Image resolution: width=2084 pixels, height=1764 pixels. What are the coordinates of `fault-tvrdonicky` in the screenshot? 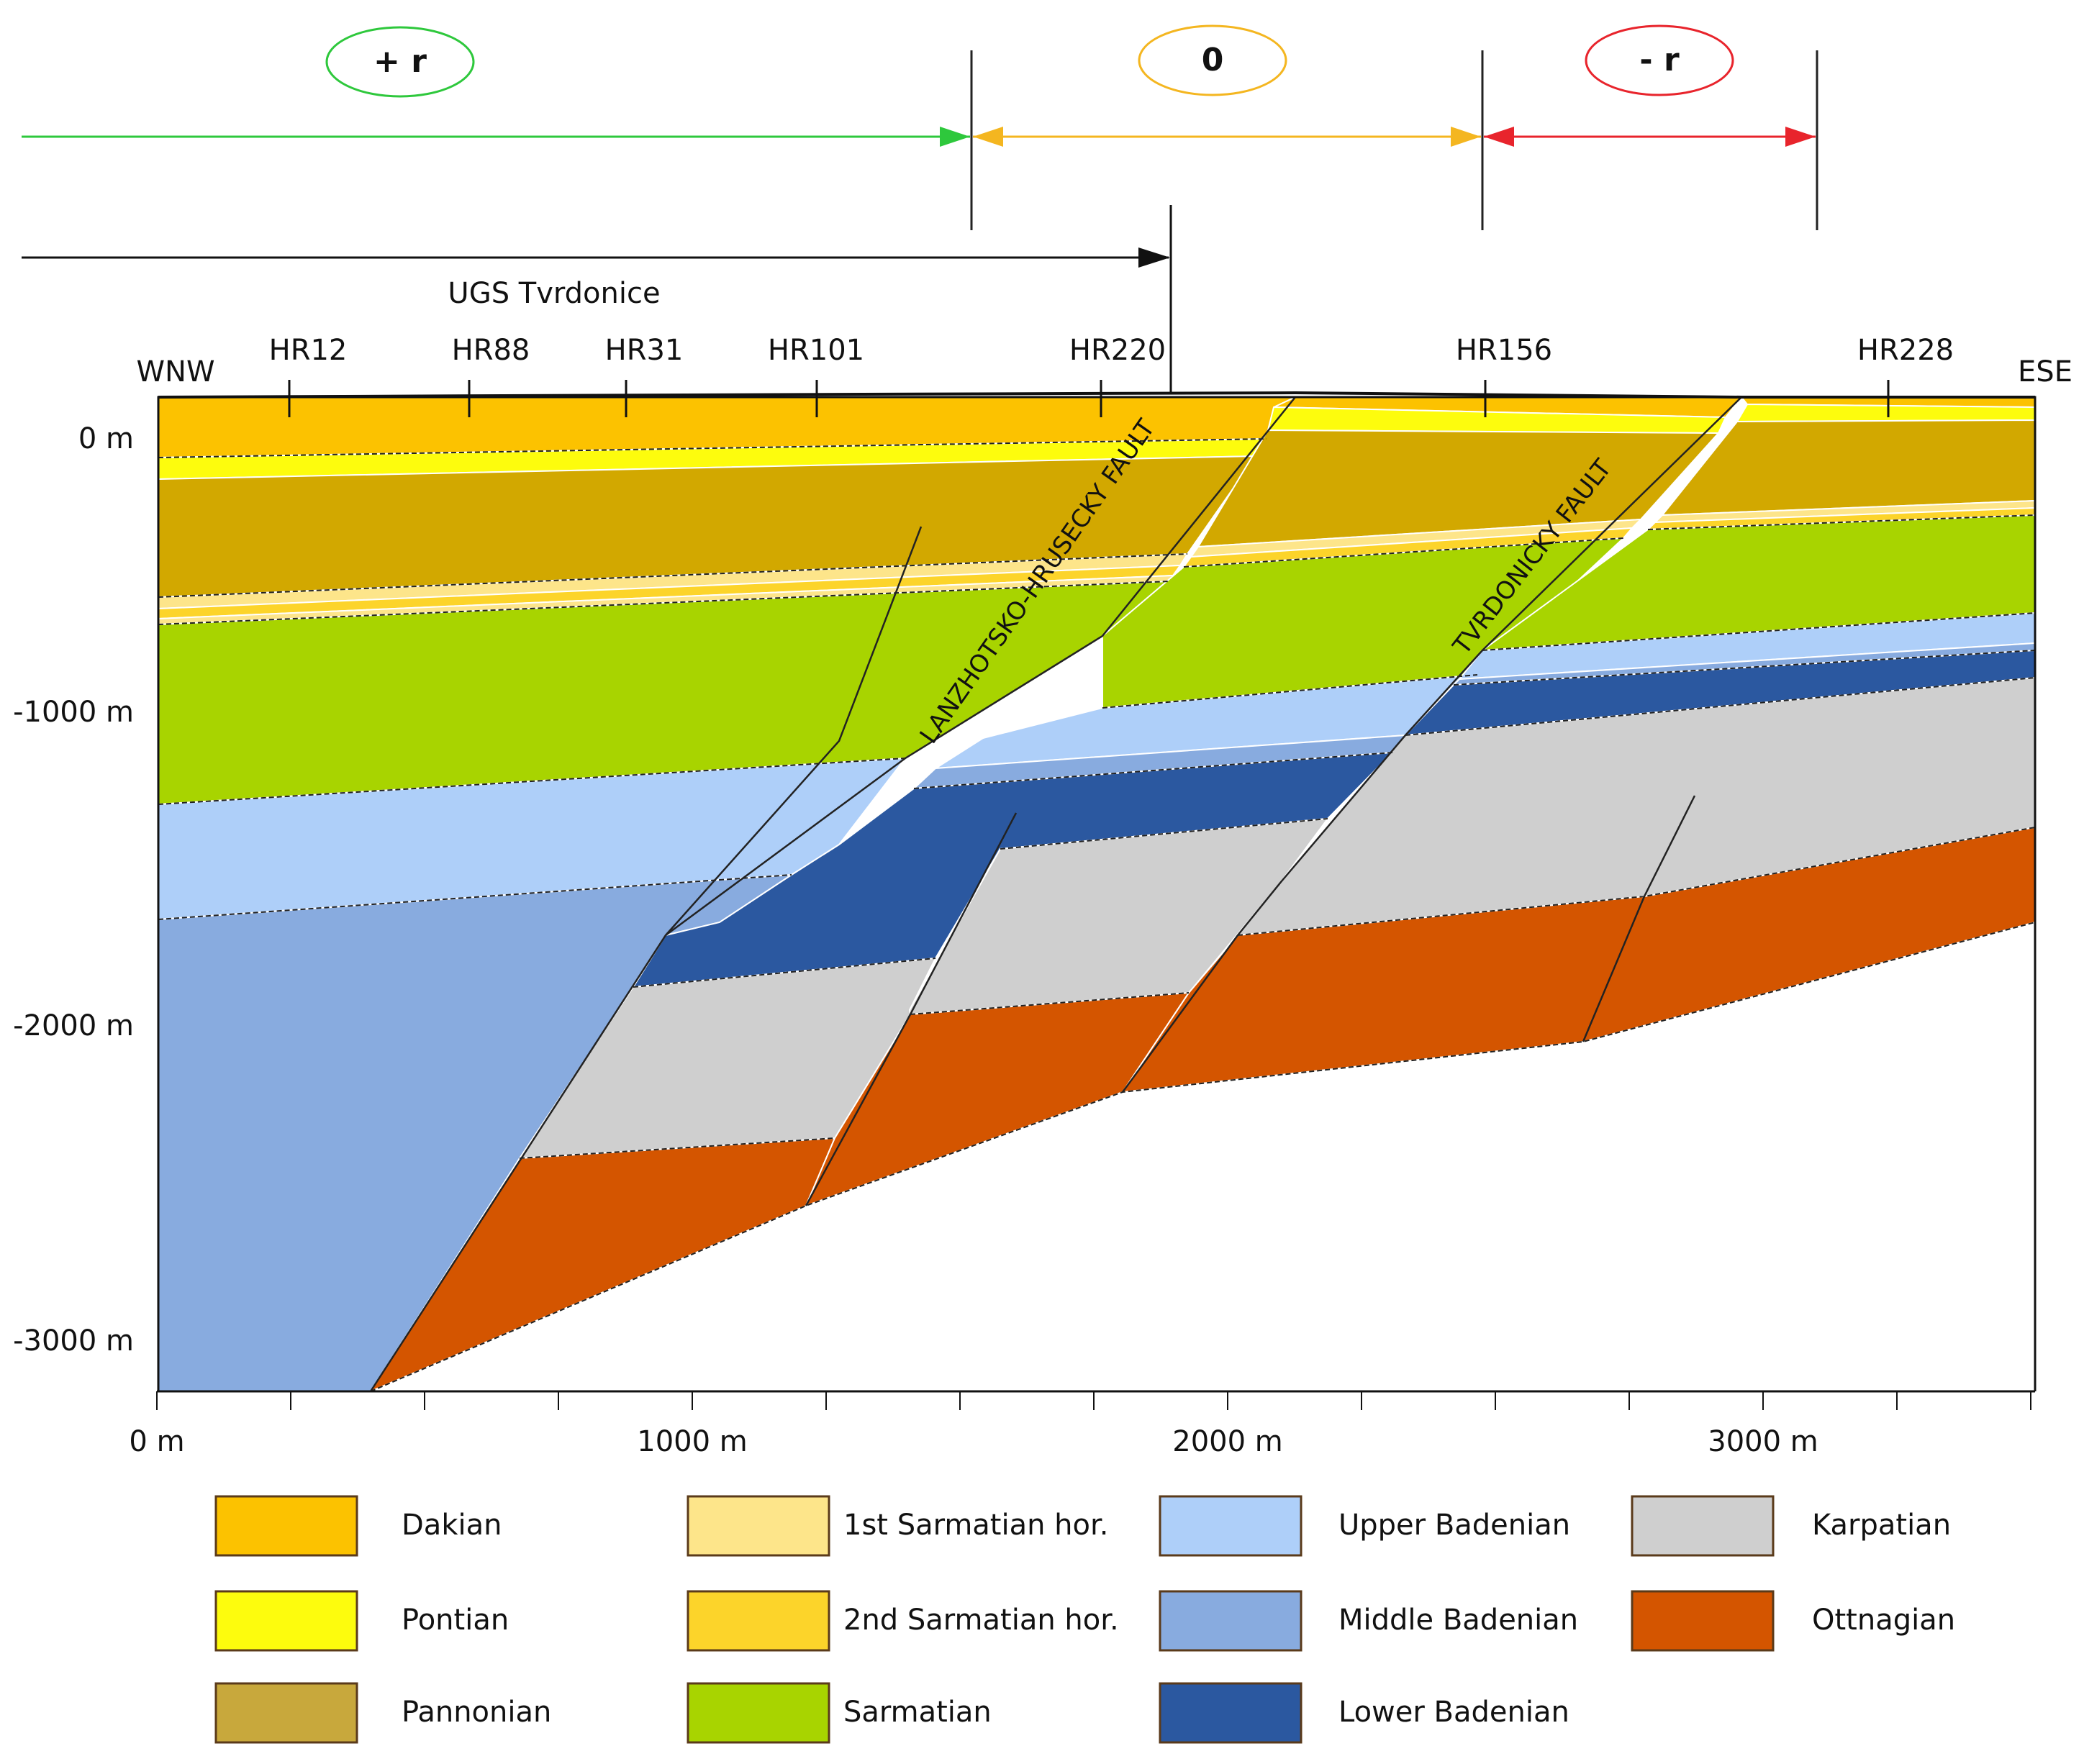 It's located at (1431, 744).